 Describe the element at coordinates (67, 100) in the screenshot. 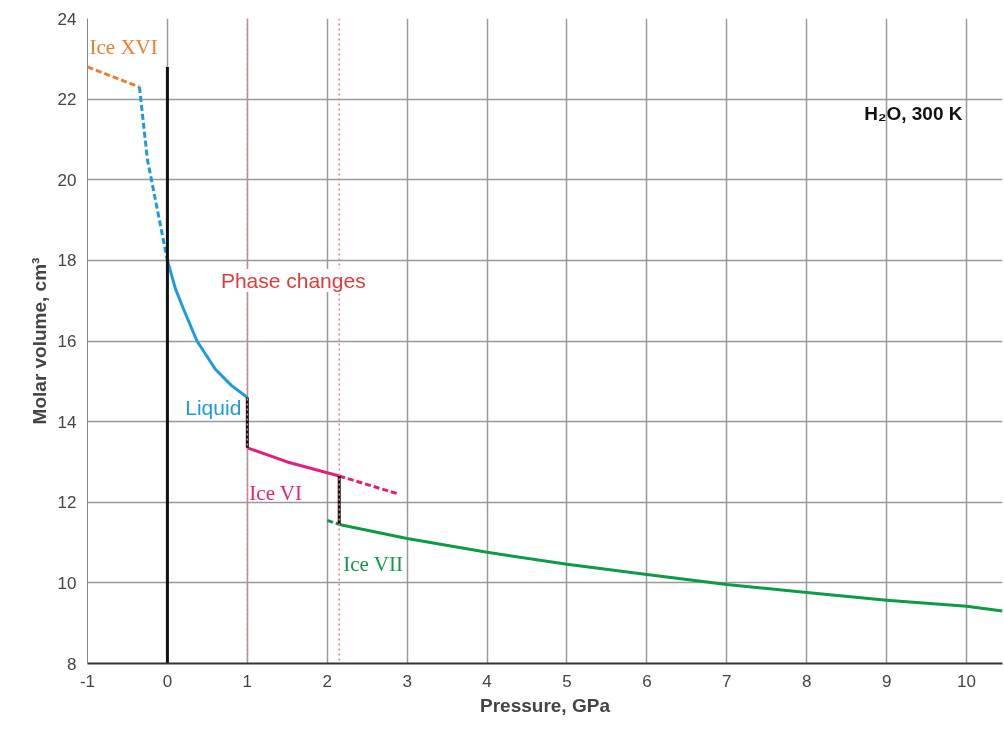

I see `y-tick-label: 22` at that location.